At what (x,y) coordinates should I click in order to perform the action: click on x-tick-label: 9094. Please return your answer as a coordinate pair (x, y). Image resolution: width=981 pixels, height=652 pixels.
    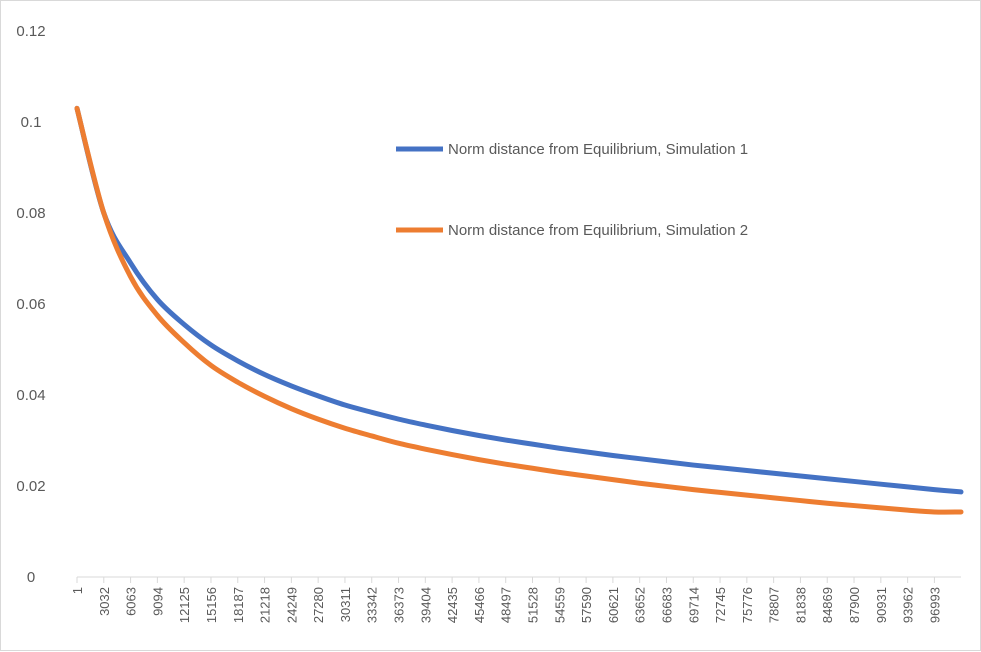
    Looking at the image, I should click on (157, 601).